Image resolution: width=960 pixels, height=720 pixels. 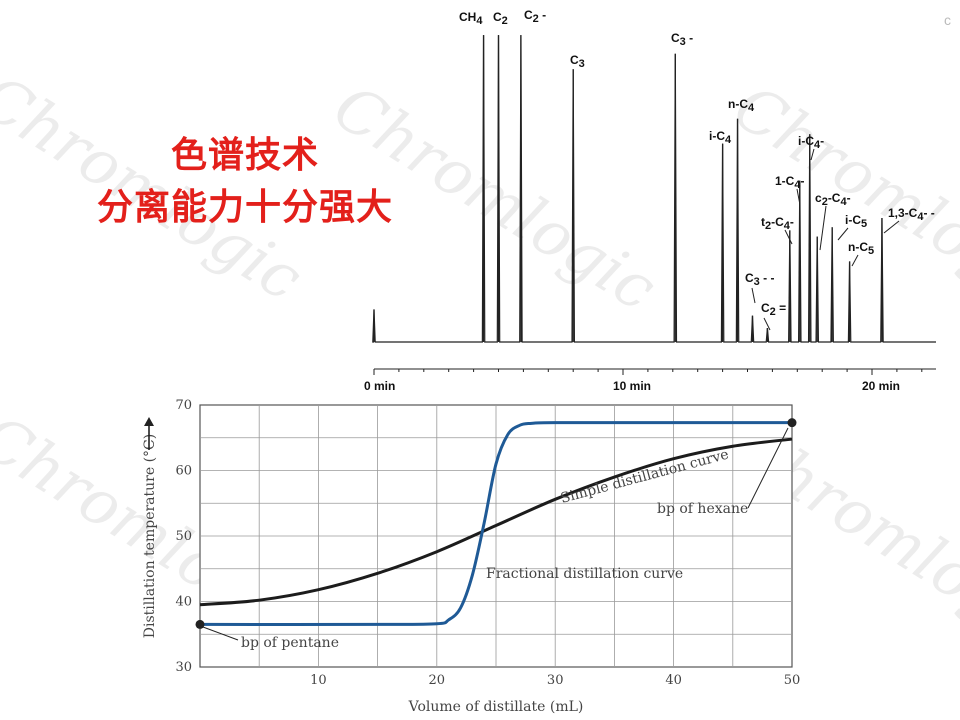 What do you see at coordinates (220, 633) in the screenshot?
I see `pentane-leader-line` at bounding box center [220, 633].